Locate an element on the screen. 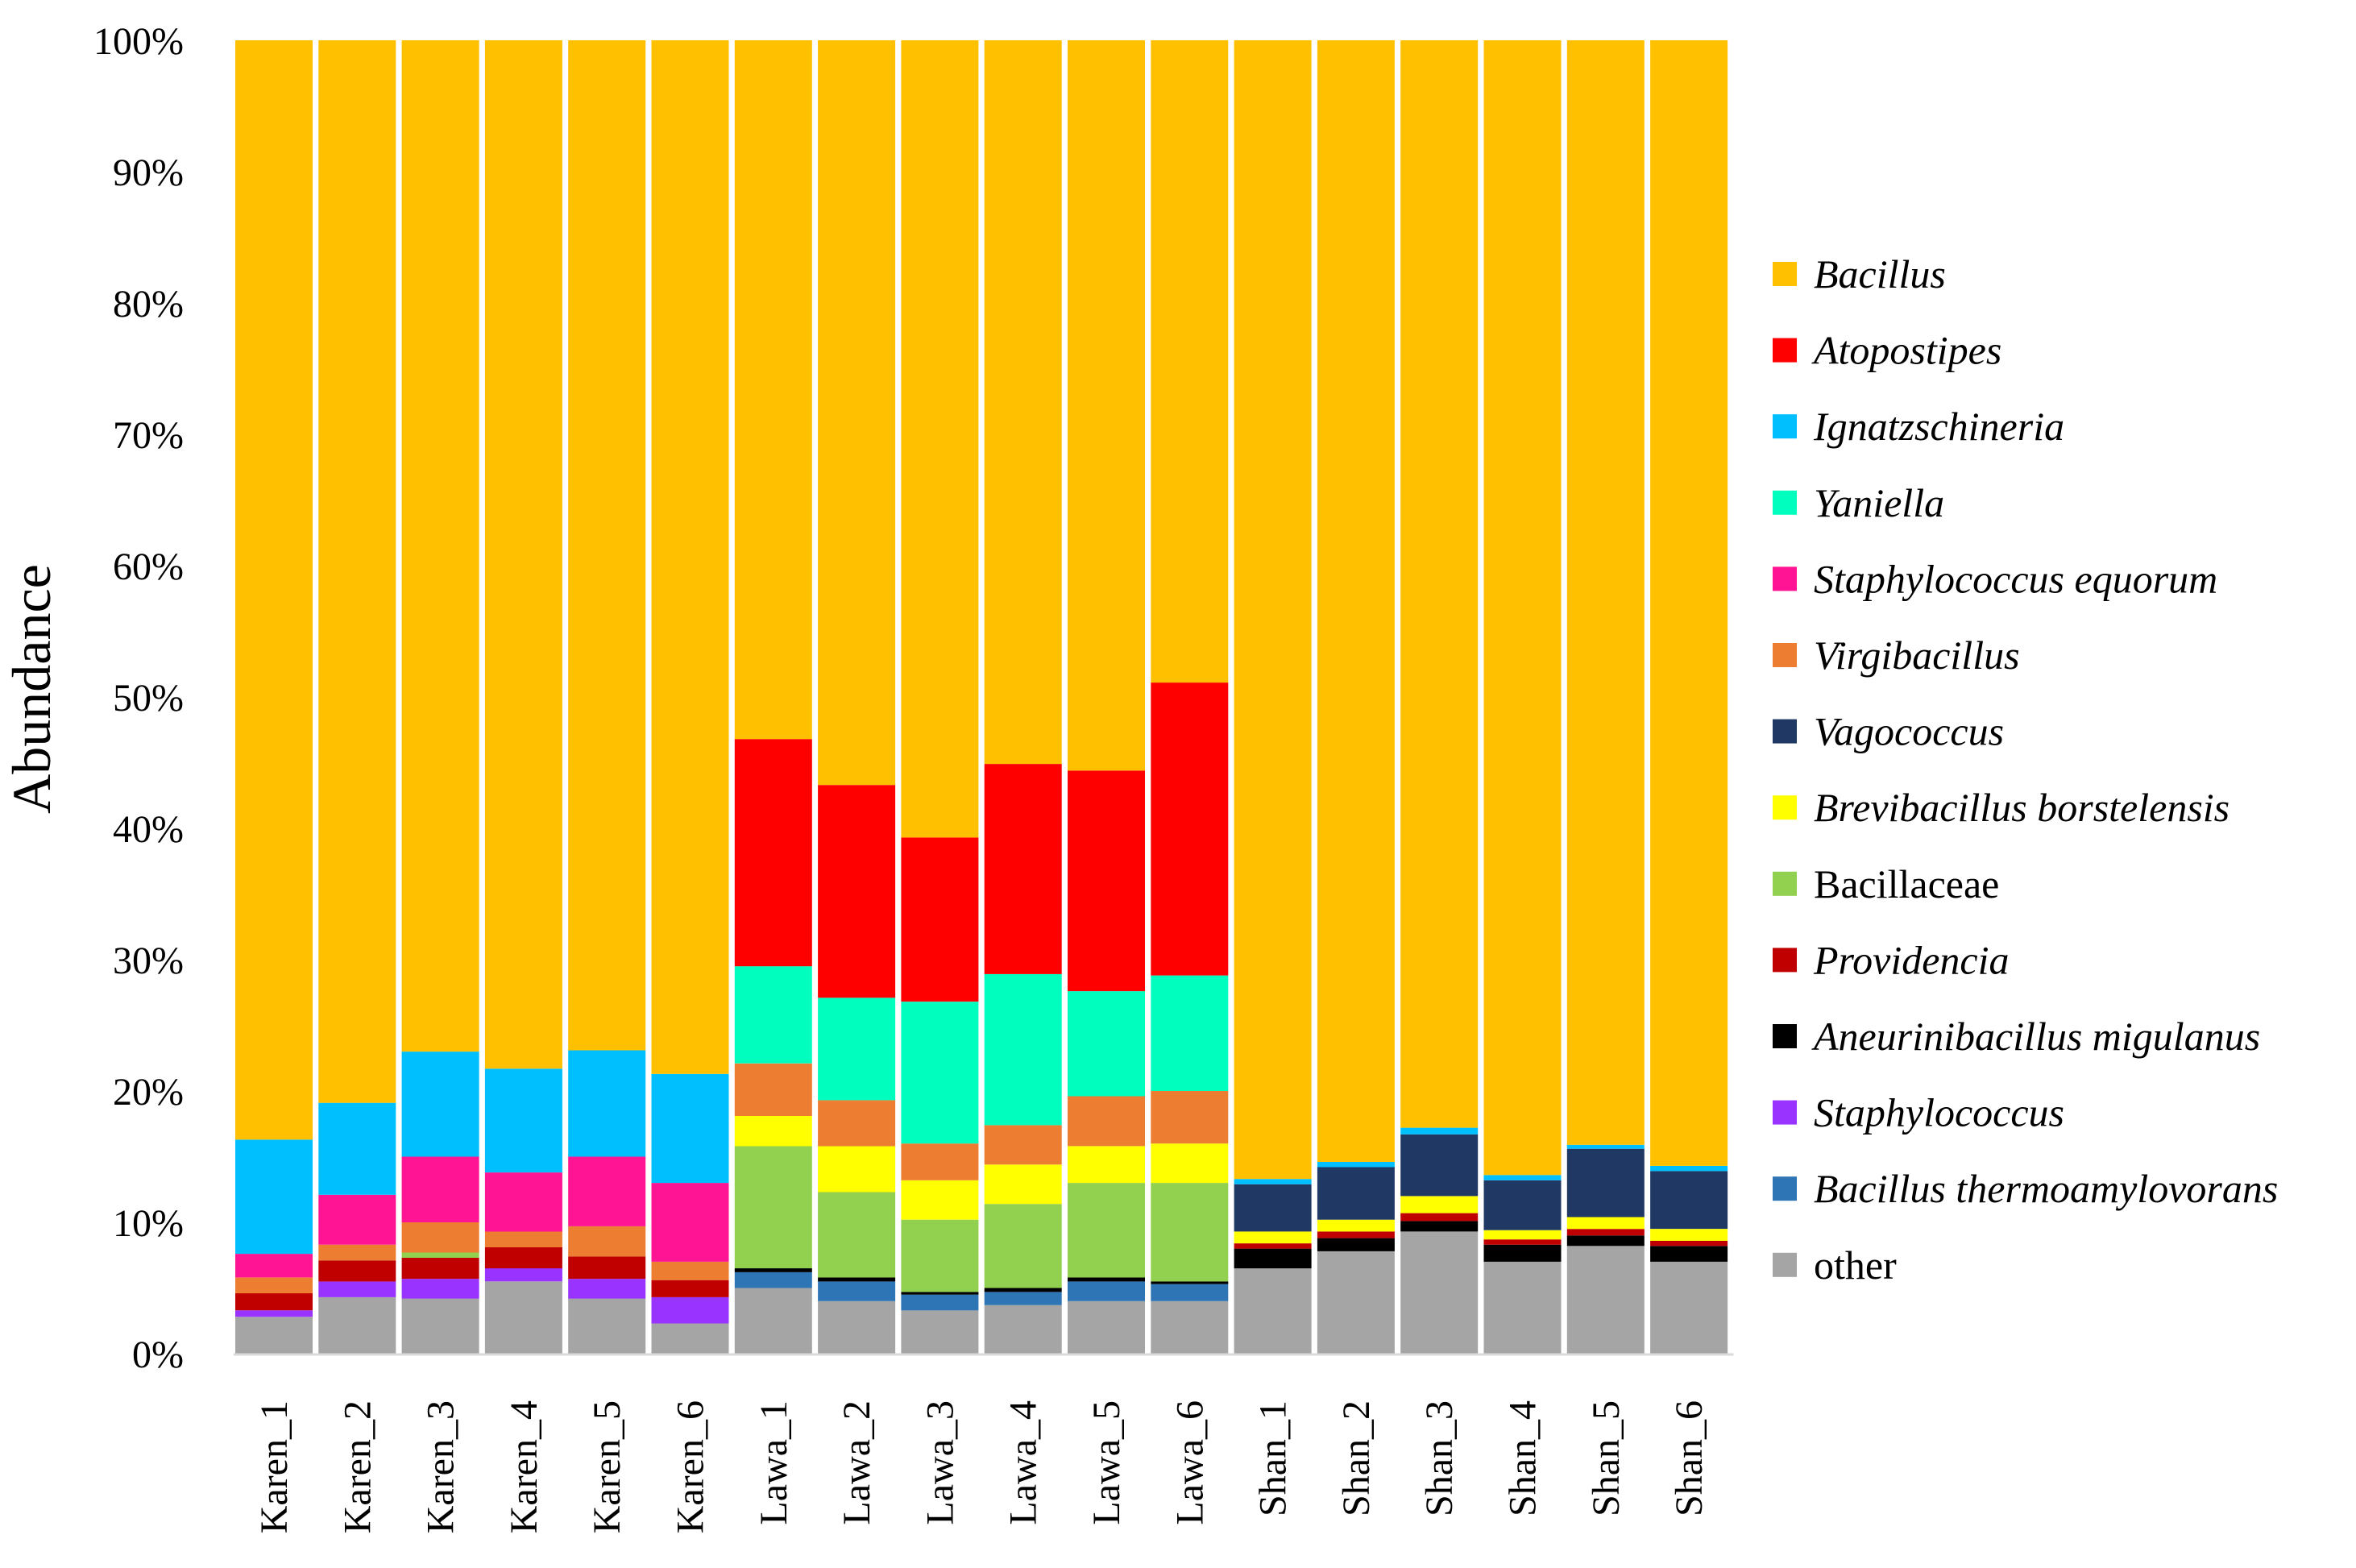 This screenshot has width=2356, height=1568. x-tick-label: Shan_5 is located at coordinates (1606, 1458).